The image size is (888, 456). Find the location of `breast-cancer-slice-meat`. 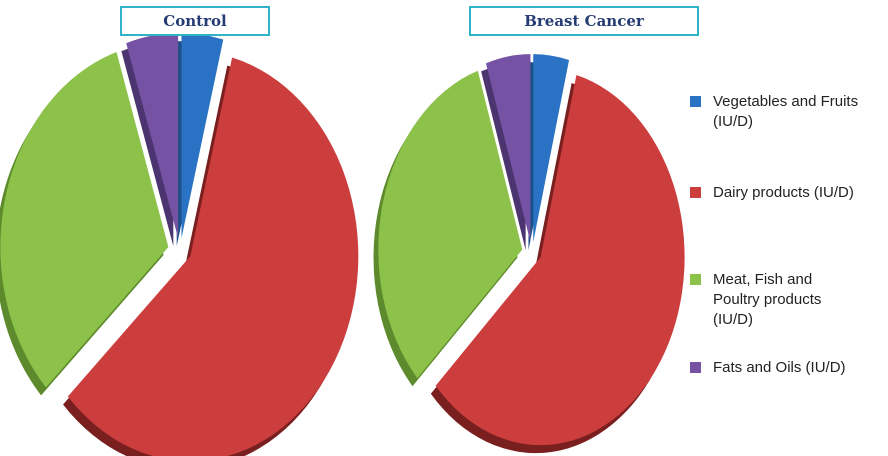

breast-cancer-slice-meat is located at coordinates (450, 224).